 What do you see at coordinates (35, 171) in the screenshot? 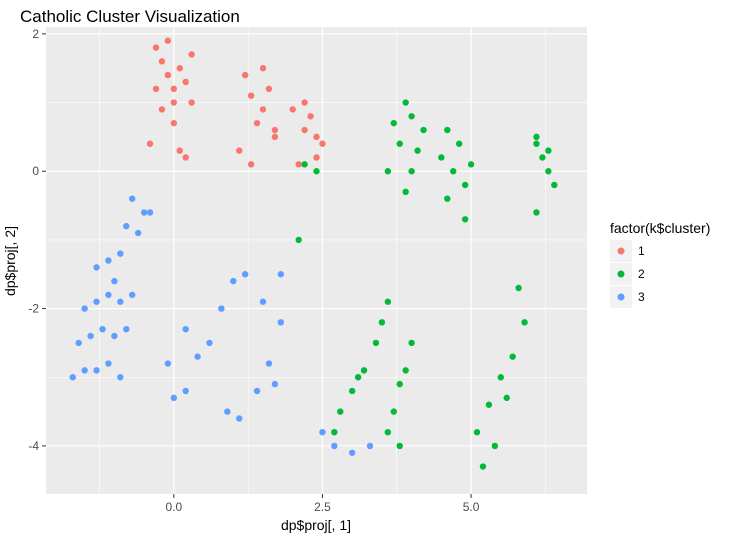
I see `y-tick-label: 0` at bounding box center [35, 171].